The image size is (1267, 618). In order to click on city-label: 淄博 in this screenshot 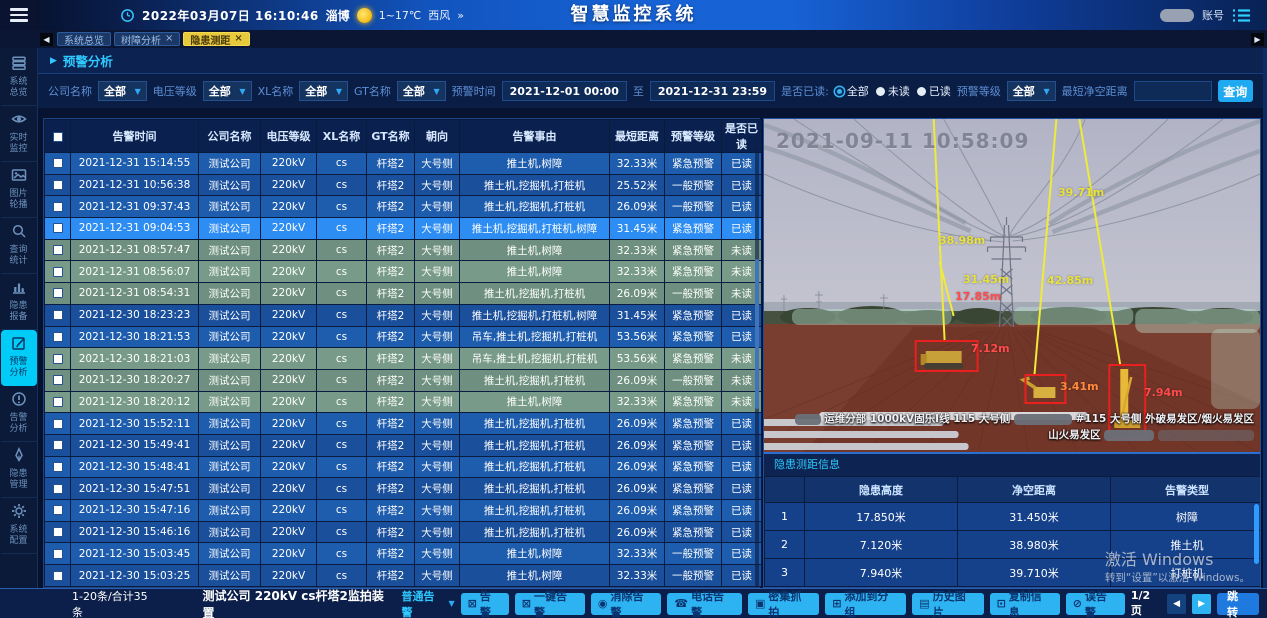, I will do `click(337, 15)`.